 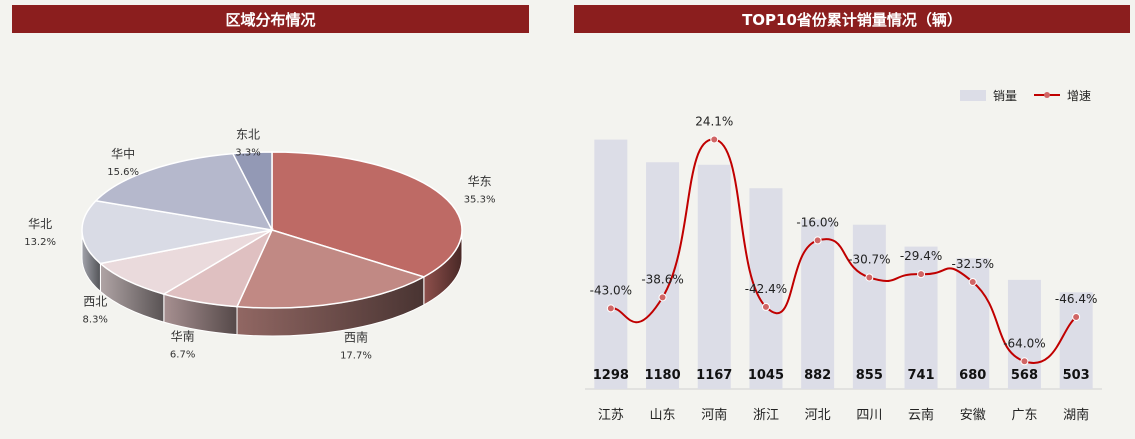 I want to click on pie-label-name: 西北, so click(x=95, y=302).